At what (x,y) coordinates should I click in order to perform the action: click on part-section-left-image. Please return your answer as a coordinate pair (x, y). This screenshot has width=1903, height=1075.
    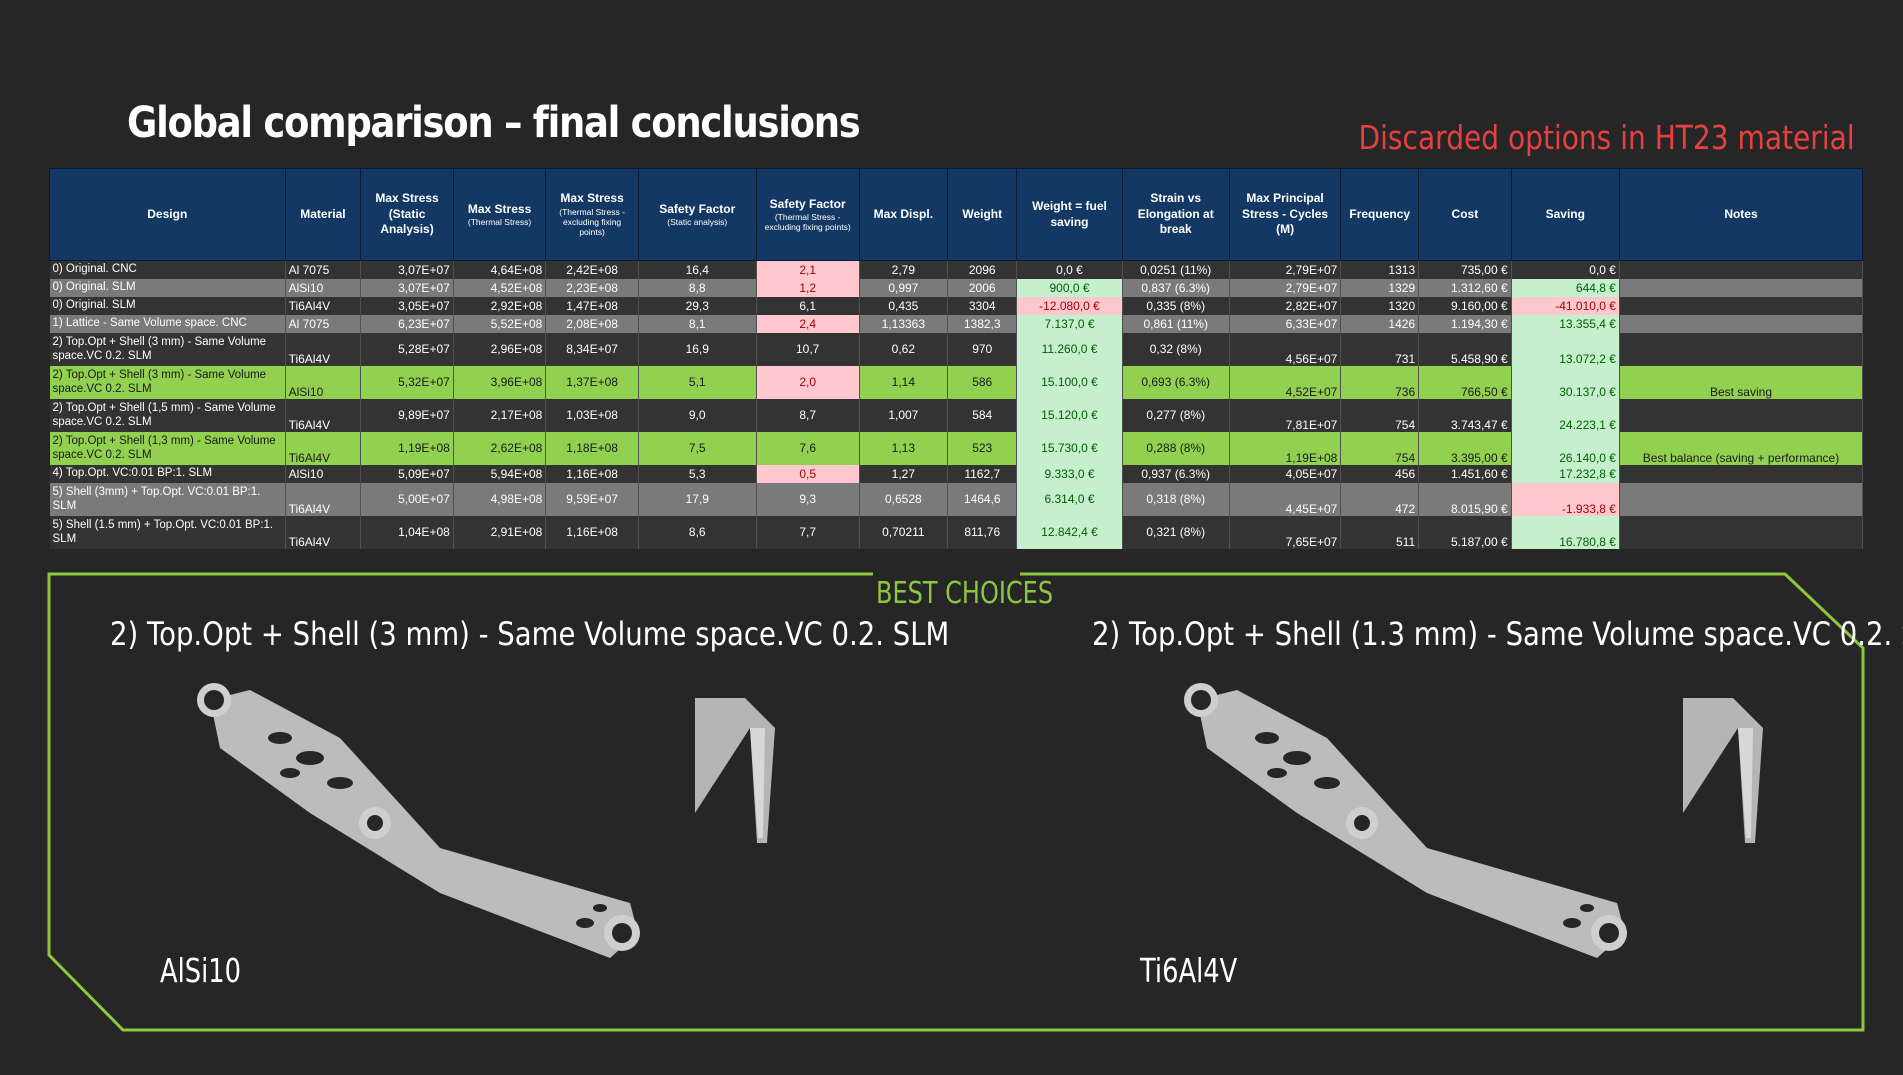
    Looking at the image, I should click on (735, 770).